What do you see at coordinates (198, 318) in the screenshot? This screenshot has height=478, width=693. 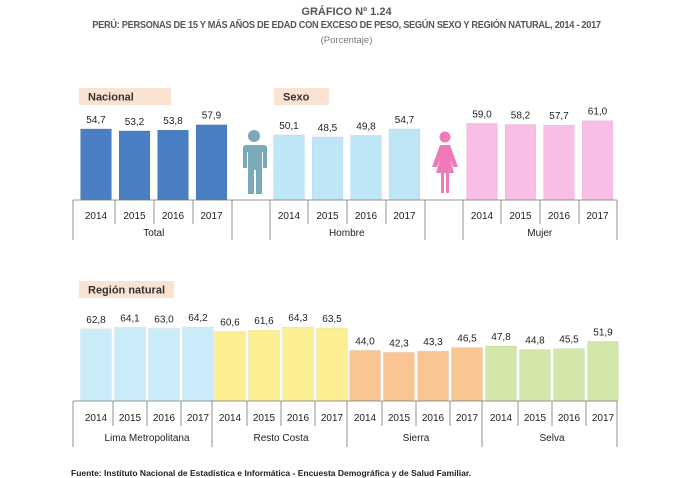 I see `value-label-lima-metropolitana-2017: 64,2` at bounding box center [198, 318].